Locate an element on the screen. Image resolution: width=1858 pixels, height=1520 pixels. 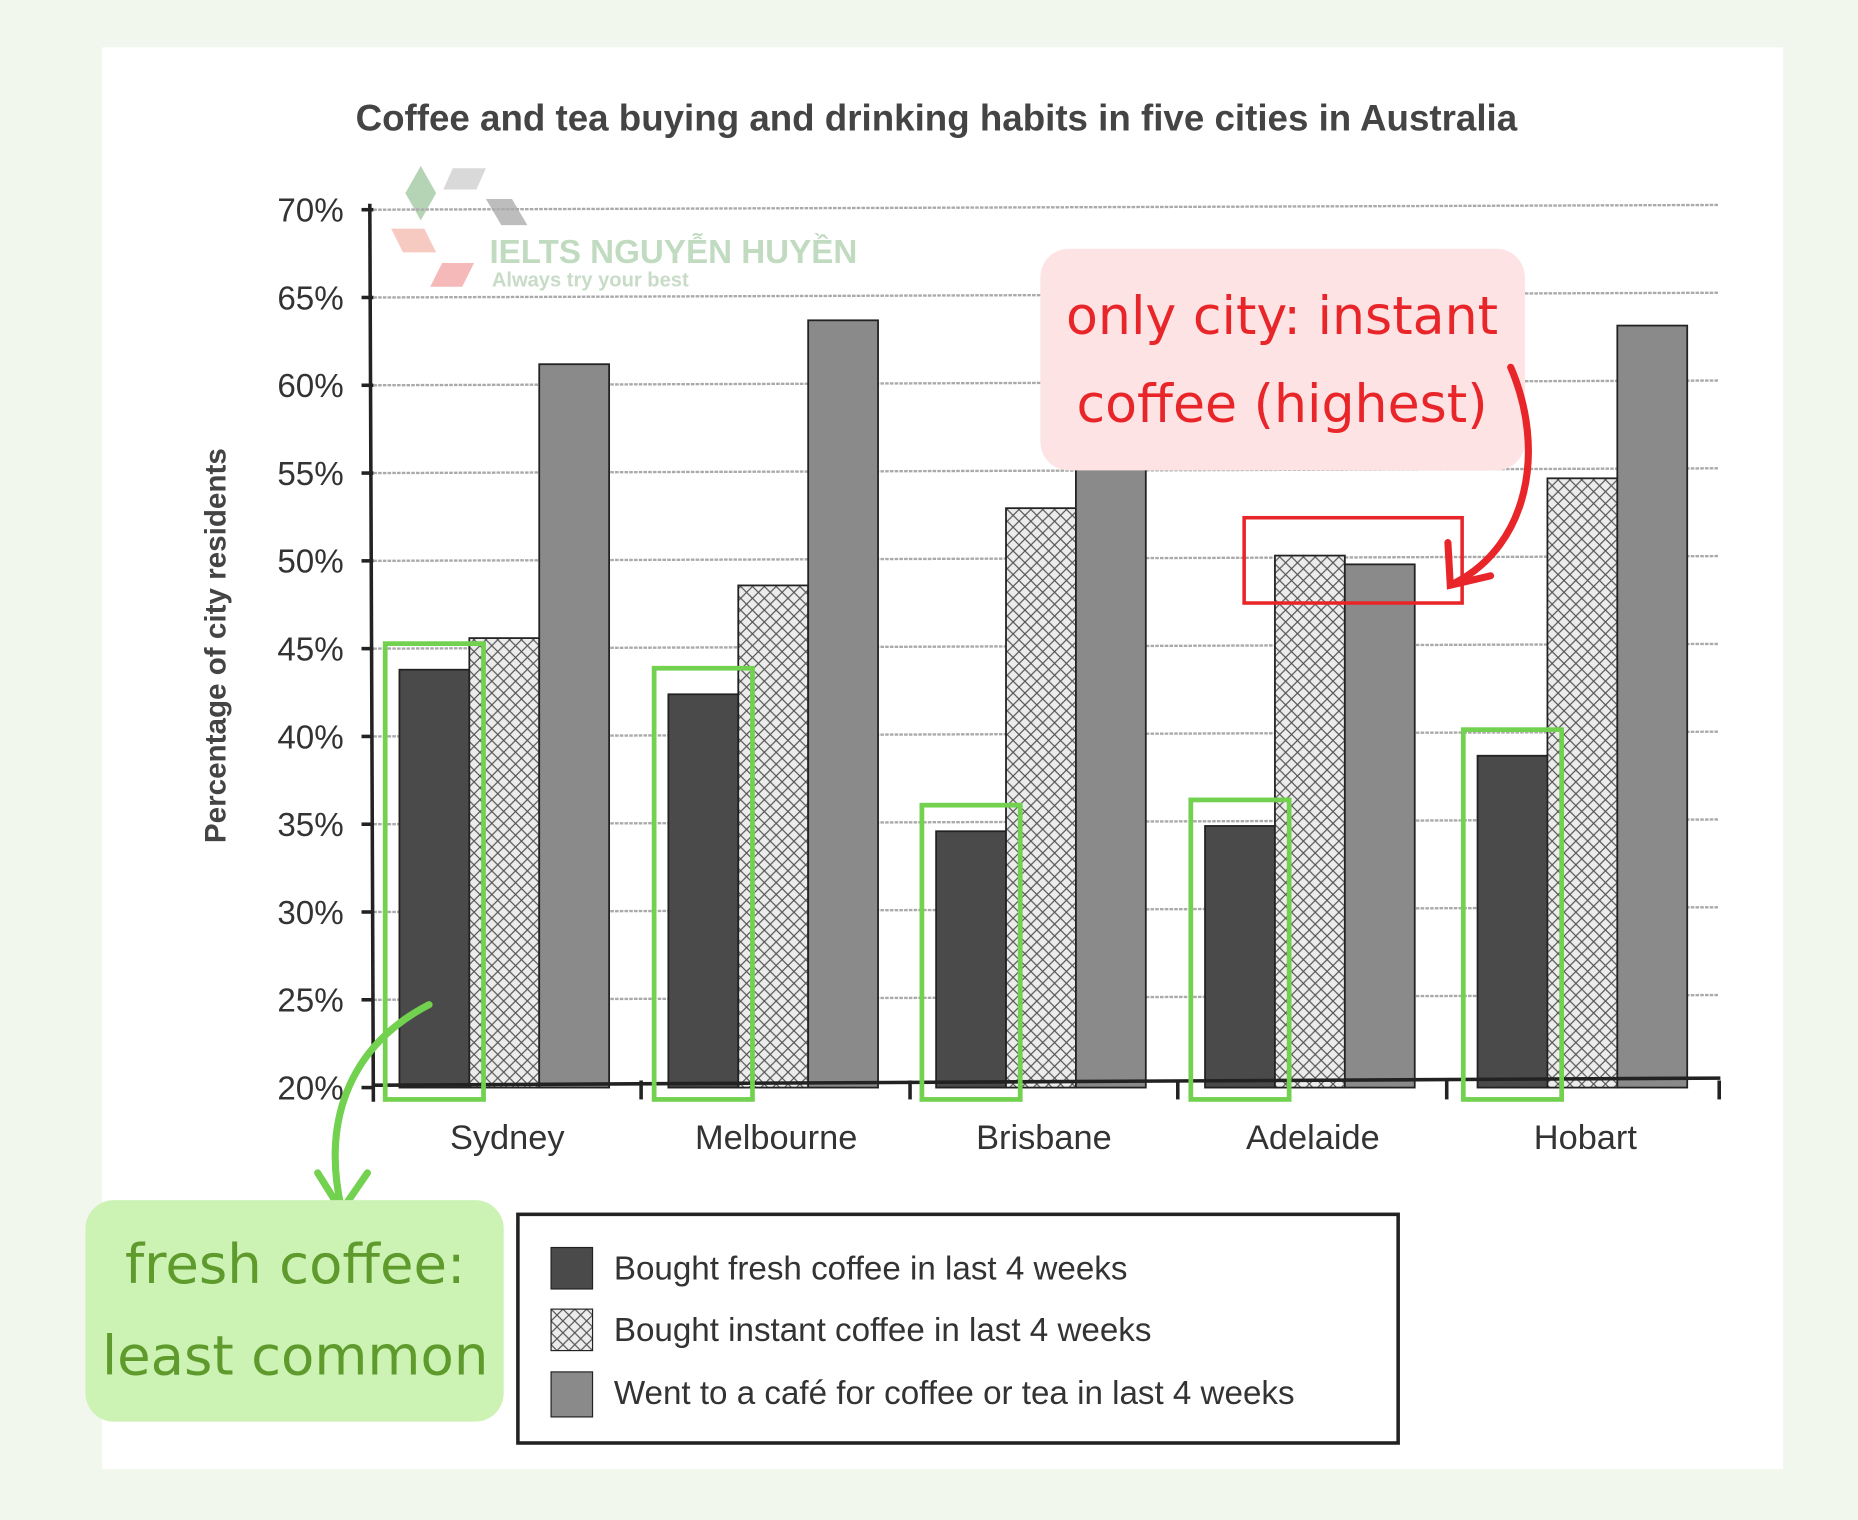
bar-cafe-brisbane is located at coordinates (1111, 763).